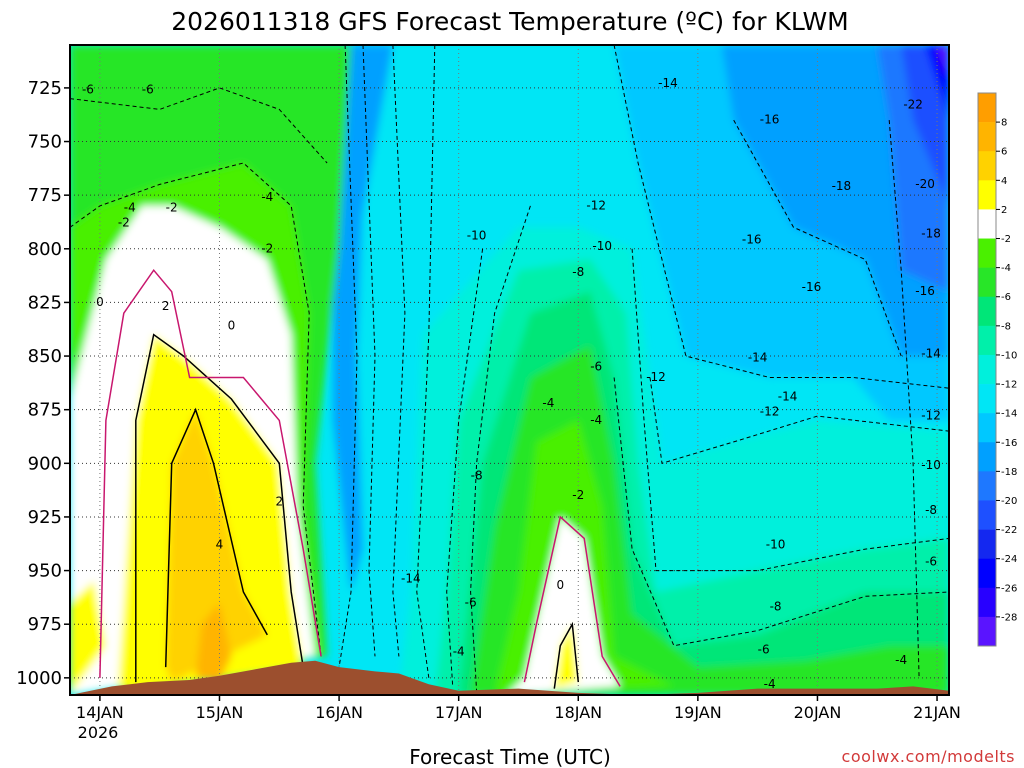  I want to click on y-tick-label: 975, so click(45, 624).